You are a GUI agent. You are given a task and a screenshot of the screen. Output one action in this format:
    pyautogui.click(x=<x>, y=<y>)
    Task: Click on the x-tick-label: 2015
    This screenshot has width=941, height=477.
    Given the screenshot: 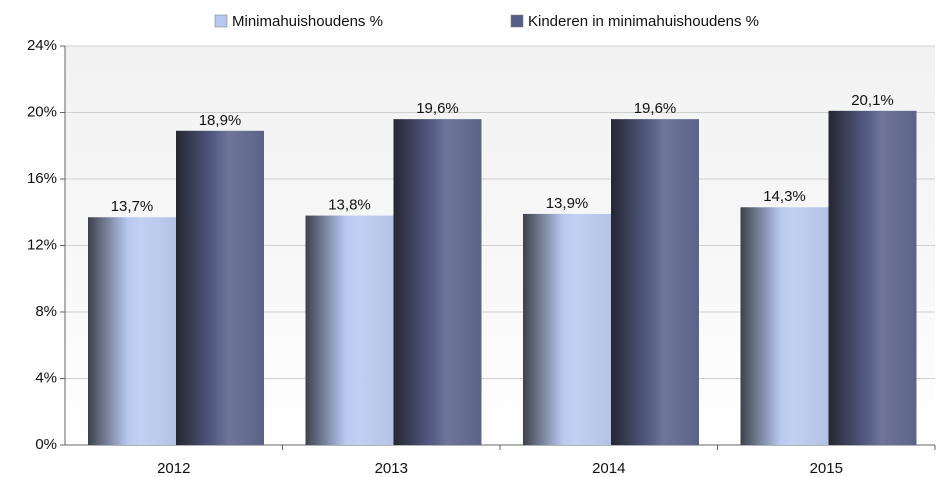 What is the action you would take?
    pyautogui.click(x=826, y=468)
    